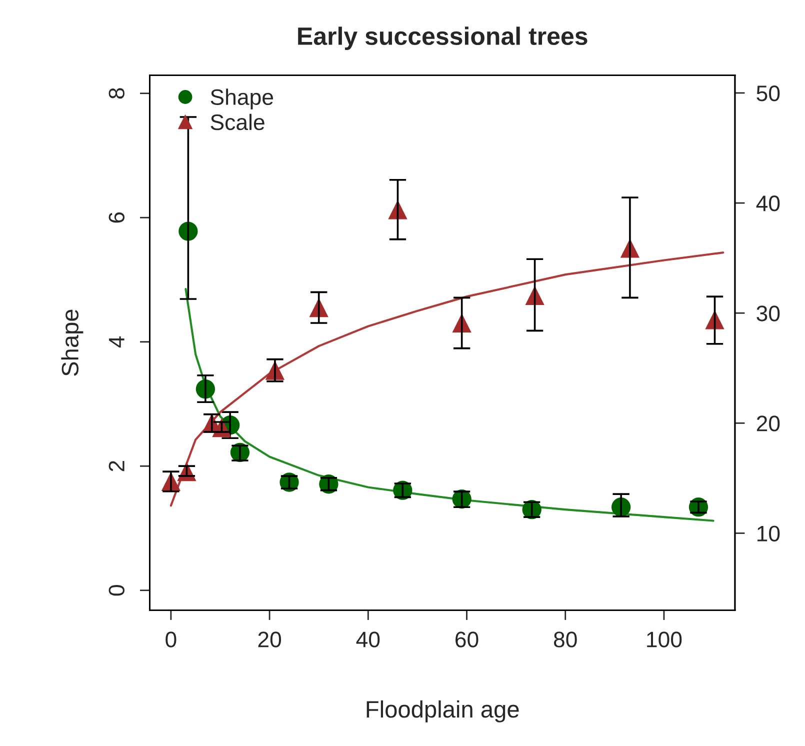 The height and width of the screenshot is (746, 805). I want to click on legend-label: Scale, so click(237, 122).